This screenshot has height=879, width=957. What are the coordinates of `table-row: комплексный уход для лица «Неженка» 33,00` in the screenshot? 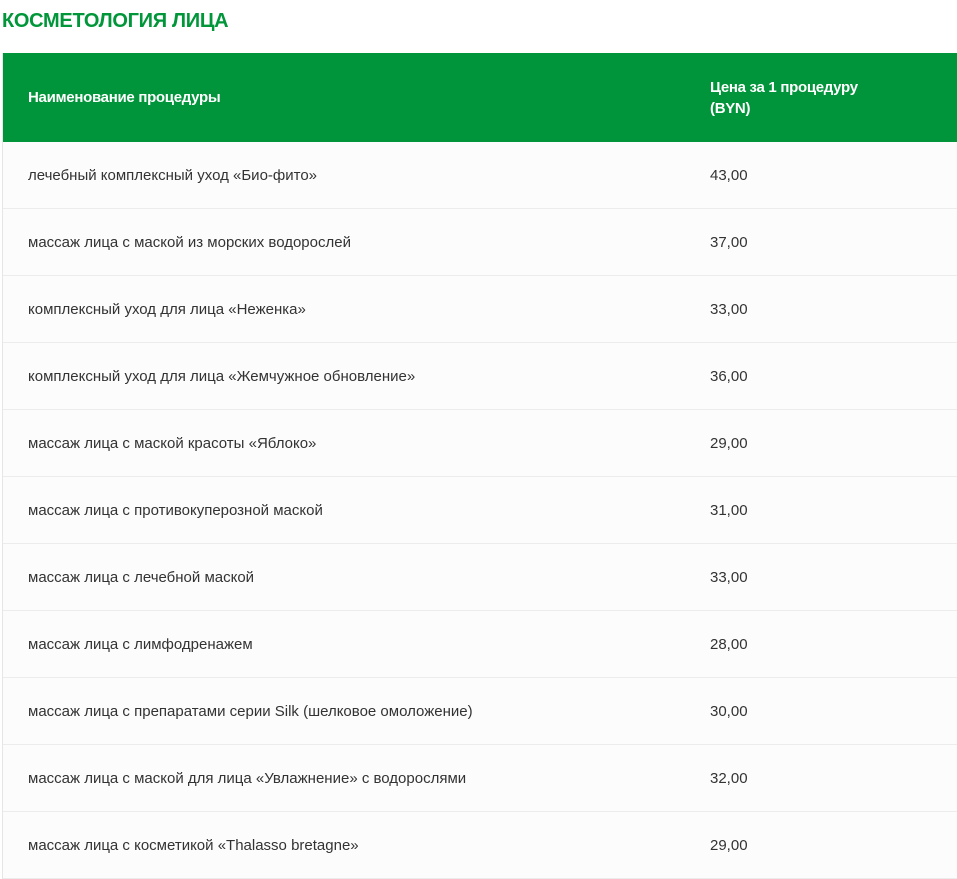 It's located at (480, 309).